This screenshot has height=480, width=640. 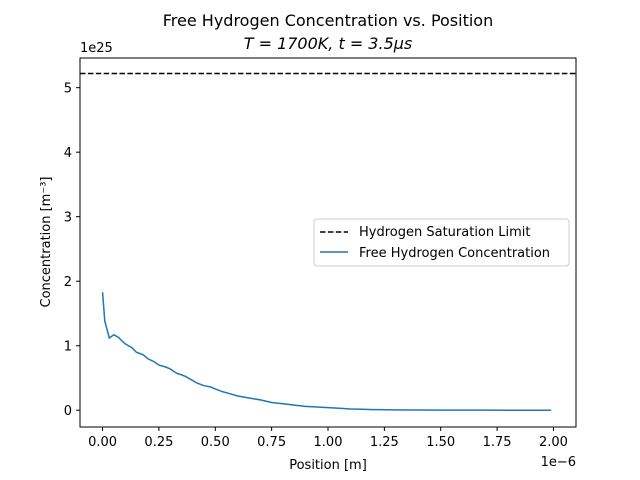 I want to click on x-tick-label: 0.00, so click(x=102, y=442).